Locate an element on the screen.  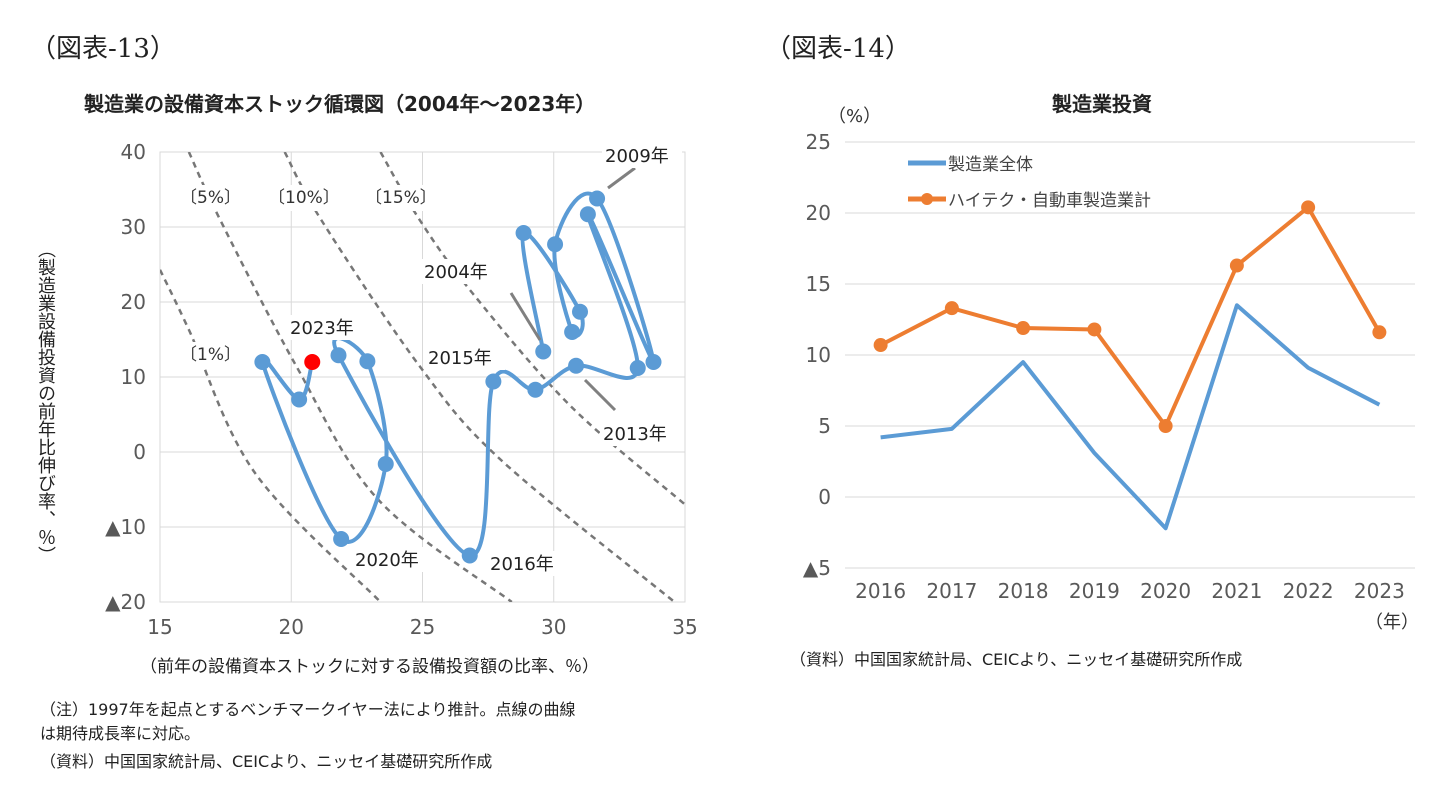
left-x-tick: 20 is located at coordinates (291, 627).